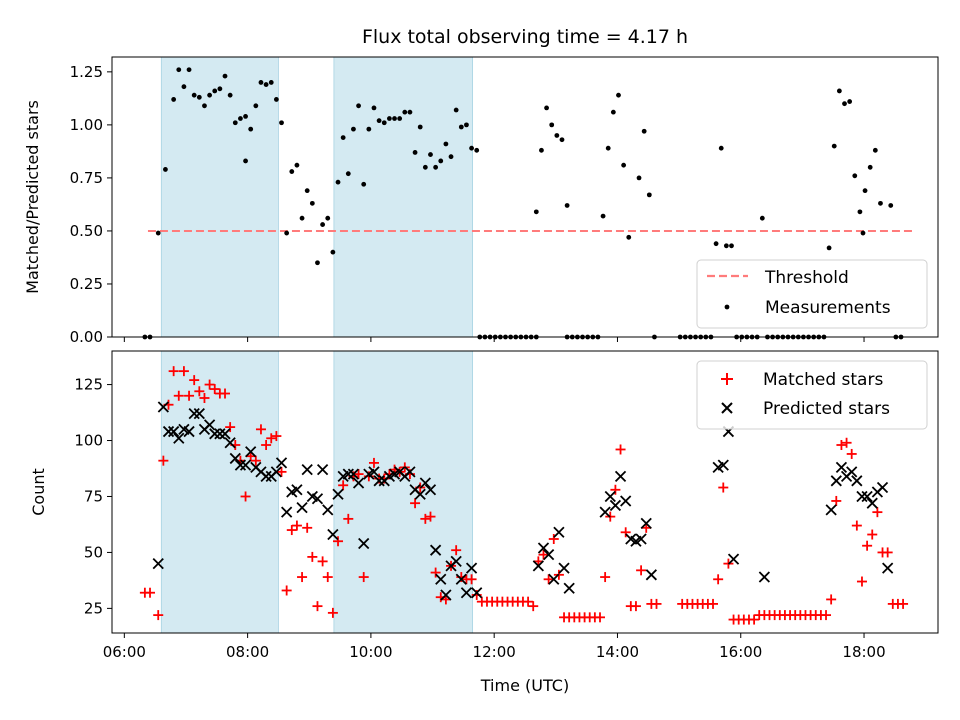 This screenshot has height=720, width=960. I want to click on y-tick-label: 25, so click(93, 608).